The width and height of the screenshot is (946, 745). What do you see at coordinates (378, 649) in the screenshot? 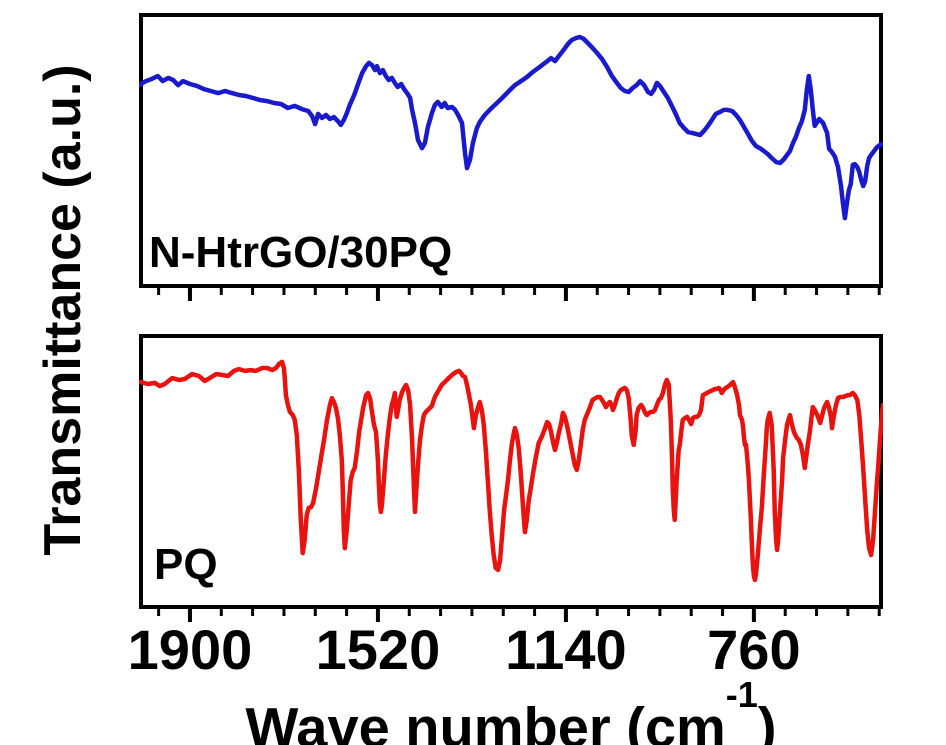
I see `x-tick-label-1520: 1520` at bounding box center [378, 649].